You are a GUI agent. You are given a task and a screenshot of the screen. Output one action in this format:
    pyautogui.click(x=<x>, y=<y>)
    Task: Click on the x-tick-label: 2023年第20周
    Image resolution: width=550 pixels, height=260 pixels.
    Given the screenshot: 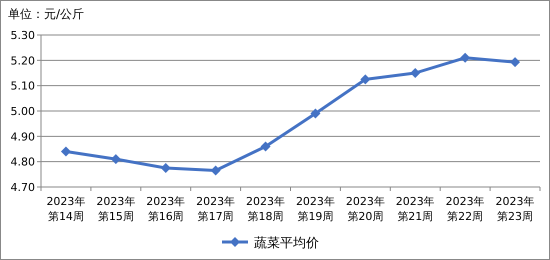 What is the action you would take?
    pyautogui.click(x=365, y=209)
    